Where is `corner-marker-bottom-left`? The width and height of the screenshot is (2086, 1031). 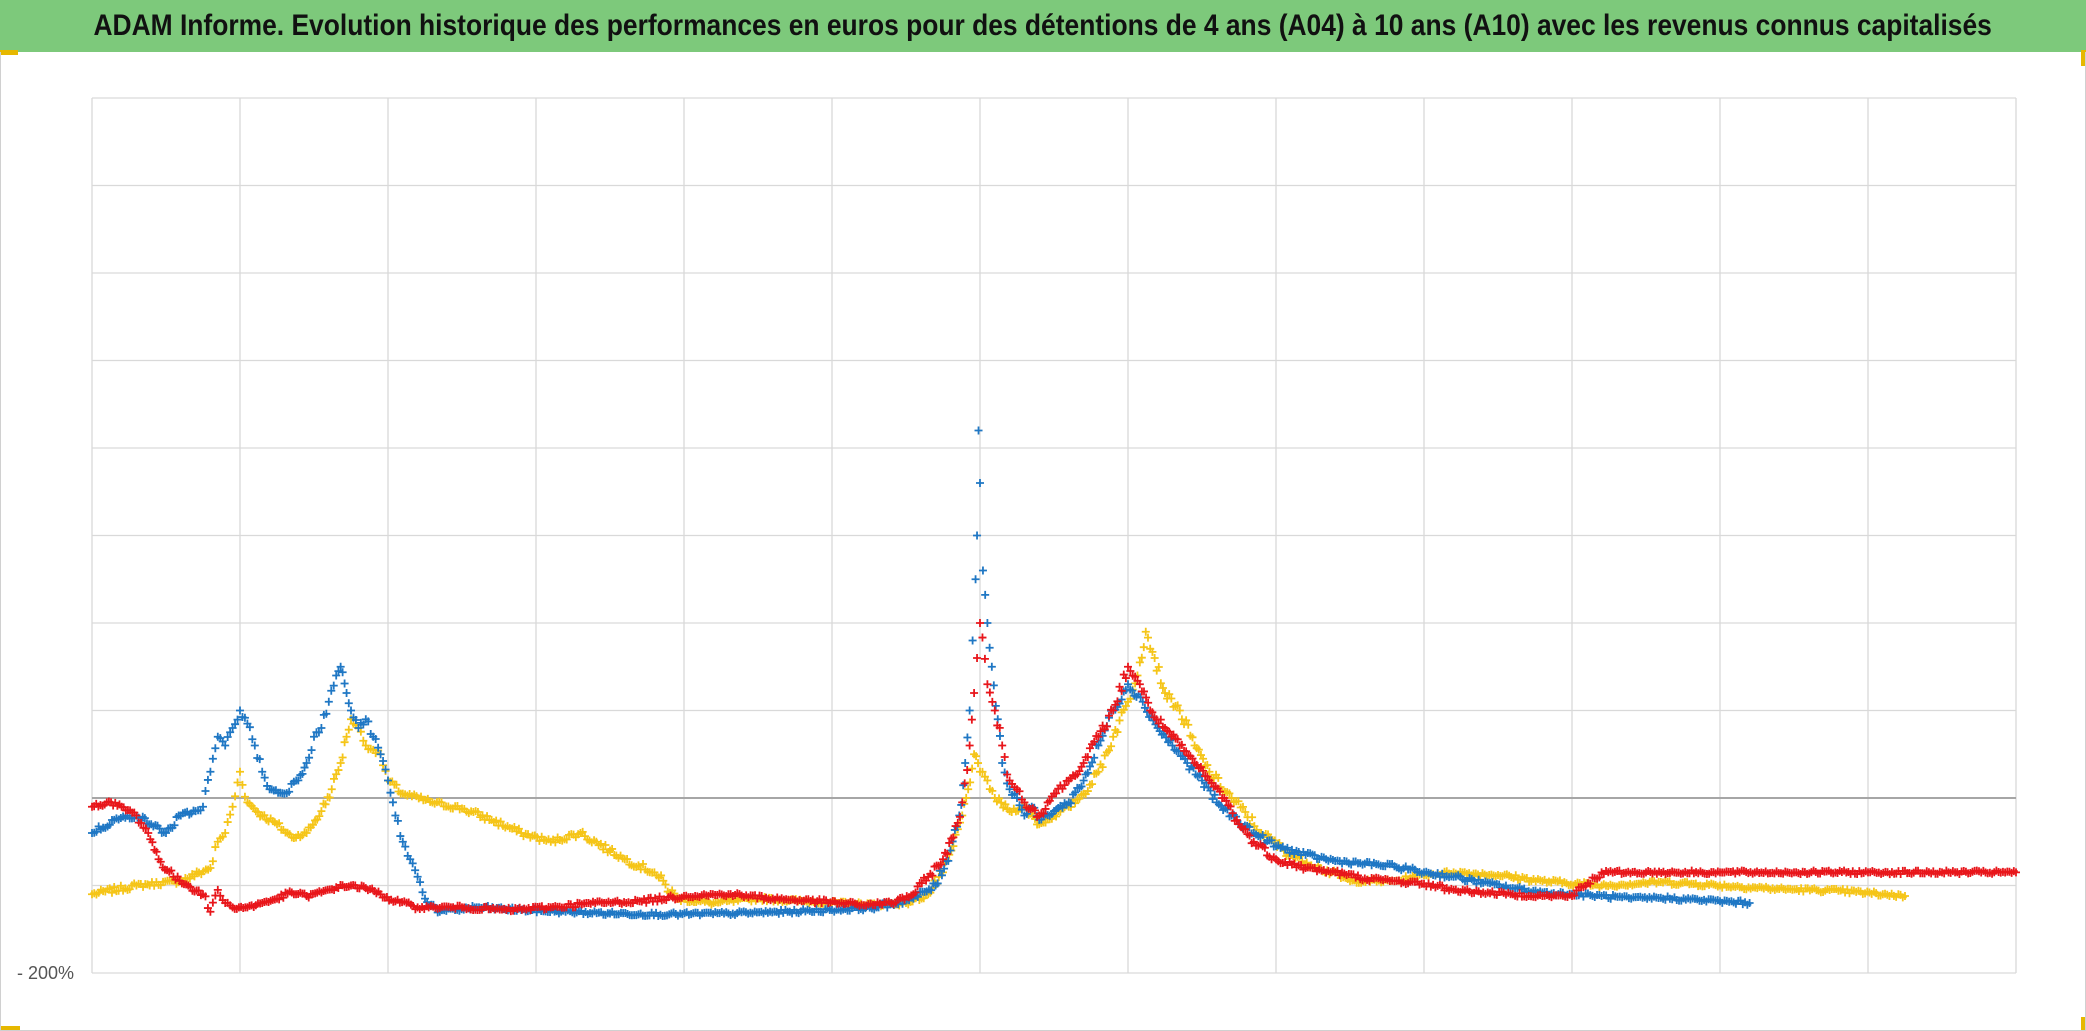 corner-marker-bottom-left is located at coordinates (10, 1028).